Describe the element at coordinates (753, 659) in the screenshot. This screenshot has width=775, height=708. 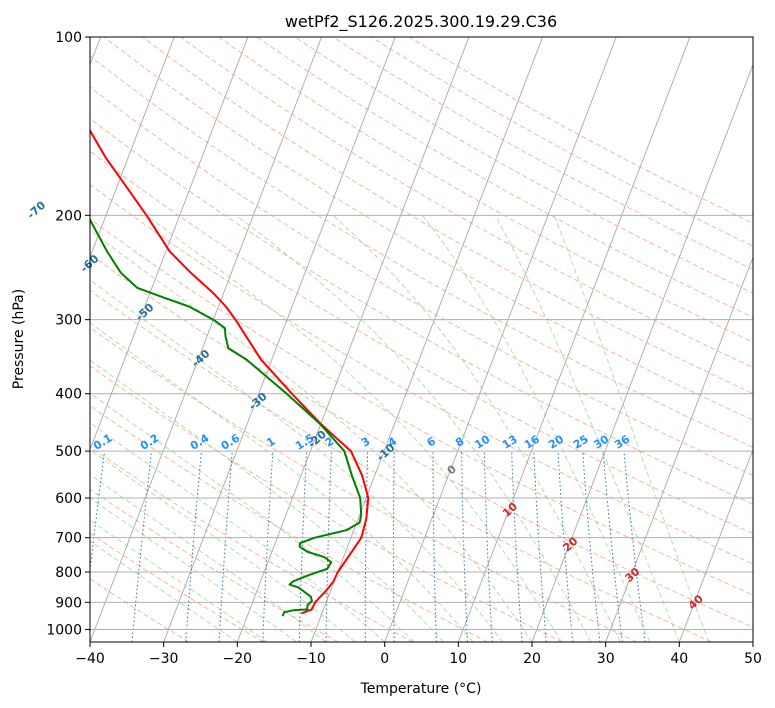
I see `x-tick-label: 50` at that location.